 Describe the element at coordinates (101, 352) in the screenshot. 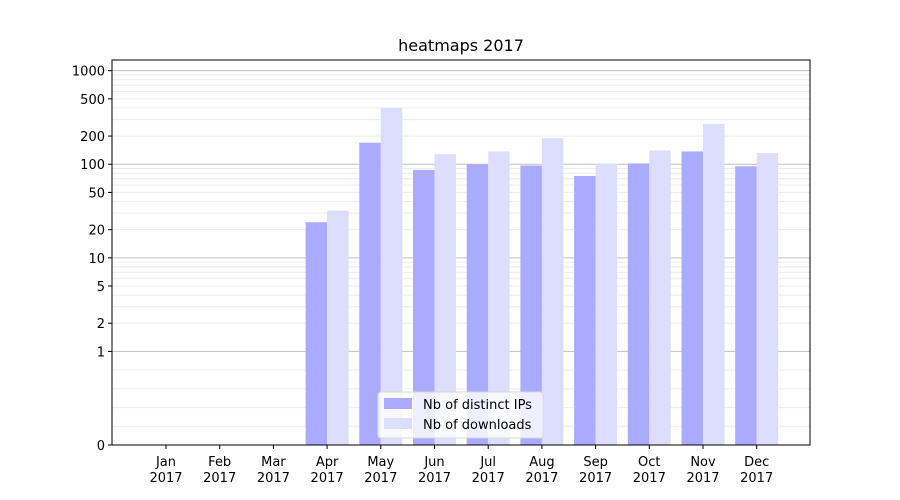

I see `y-tick-label: 1` at that location.